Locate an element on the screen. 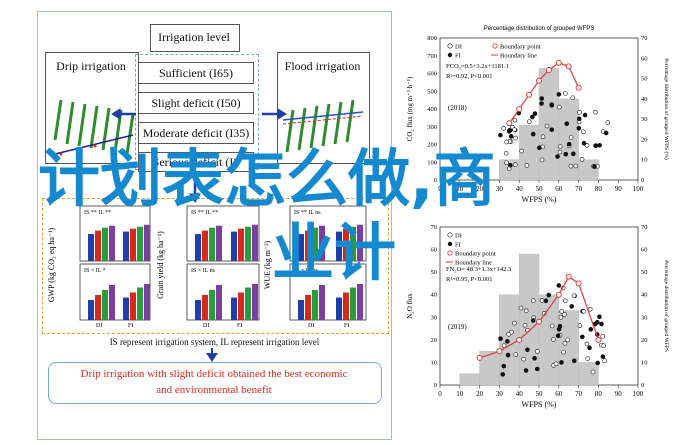 The image size is (700, 445). legend-fi: FI is located at coordinates (458, 56).